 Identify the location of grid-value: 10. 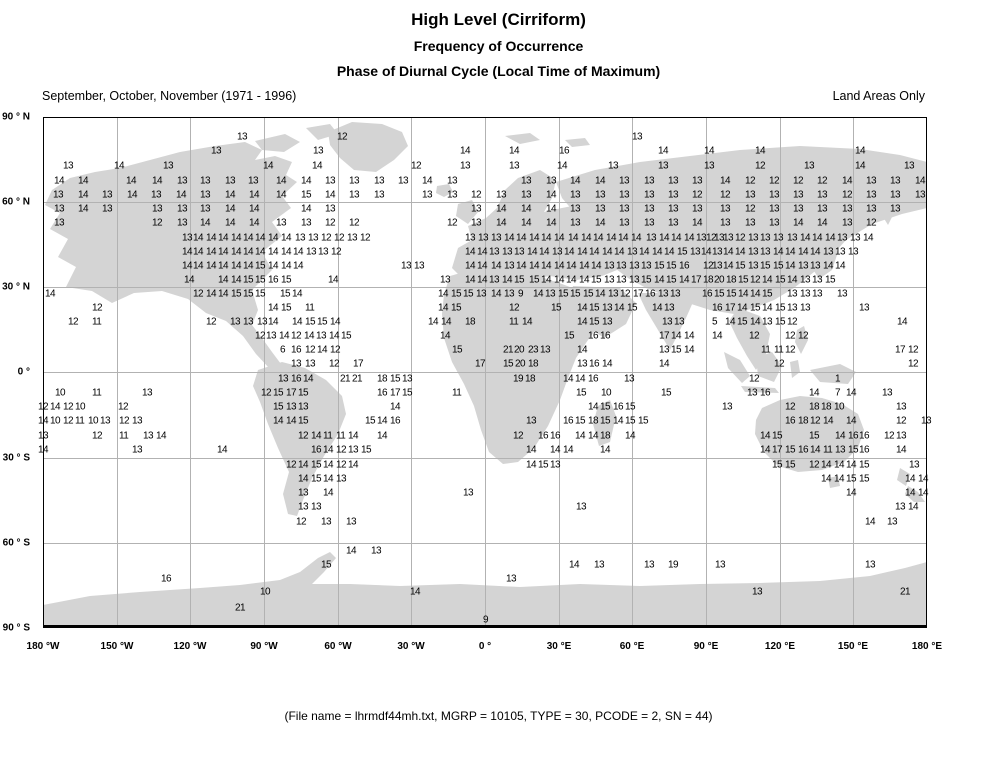
(606, 393).